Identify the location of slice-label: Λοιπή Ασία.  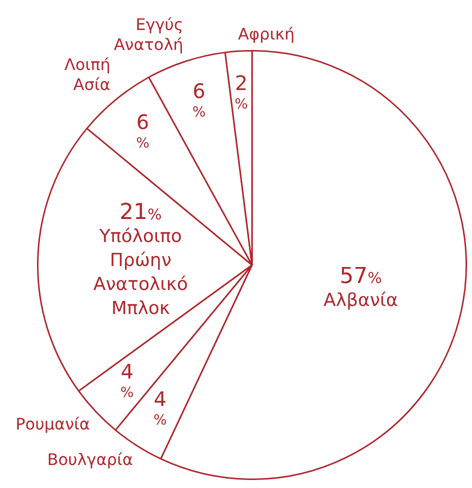
(87, 74).